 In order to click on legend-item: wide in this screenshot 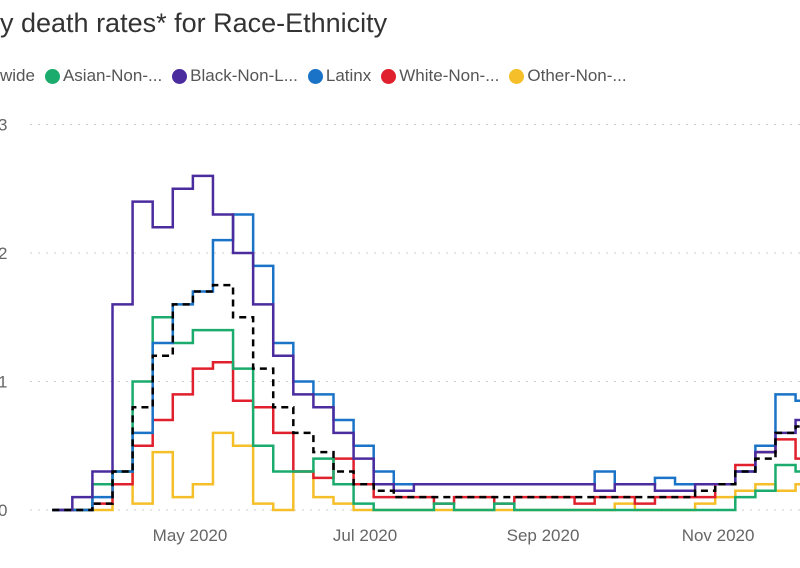, I will do `click(17, 76)`.